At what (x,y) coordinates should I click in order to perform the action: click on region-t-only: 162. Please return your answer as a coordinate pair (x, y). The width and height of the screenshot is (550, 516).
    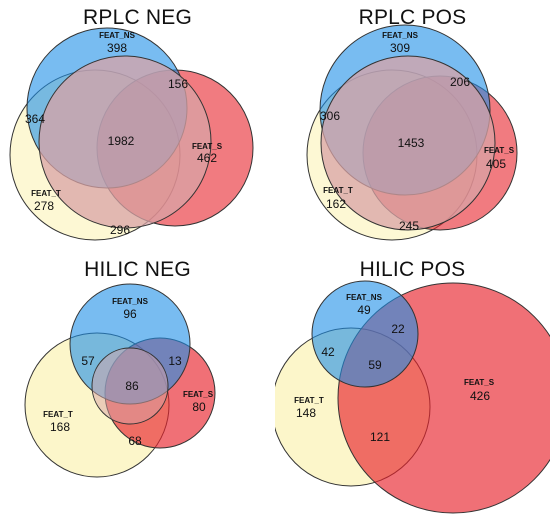
    Looking at the image, I should click on (336, 204).